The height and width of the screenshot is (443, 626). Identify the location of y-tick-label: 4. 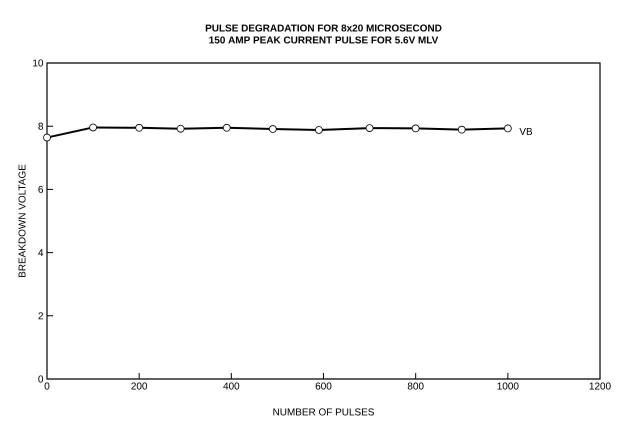
(41, 252).